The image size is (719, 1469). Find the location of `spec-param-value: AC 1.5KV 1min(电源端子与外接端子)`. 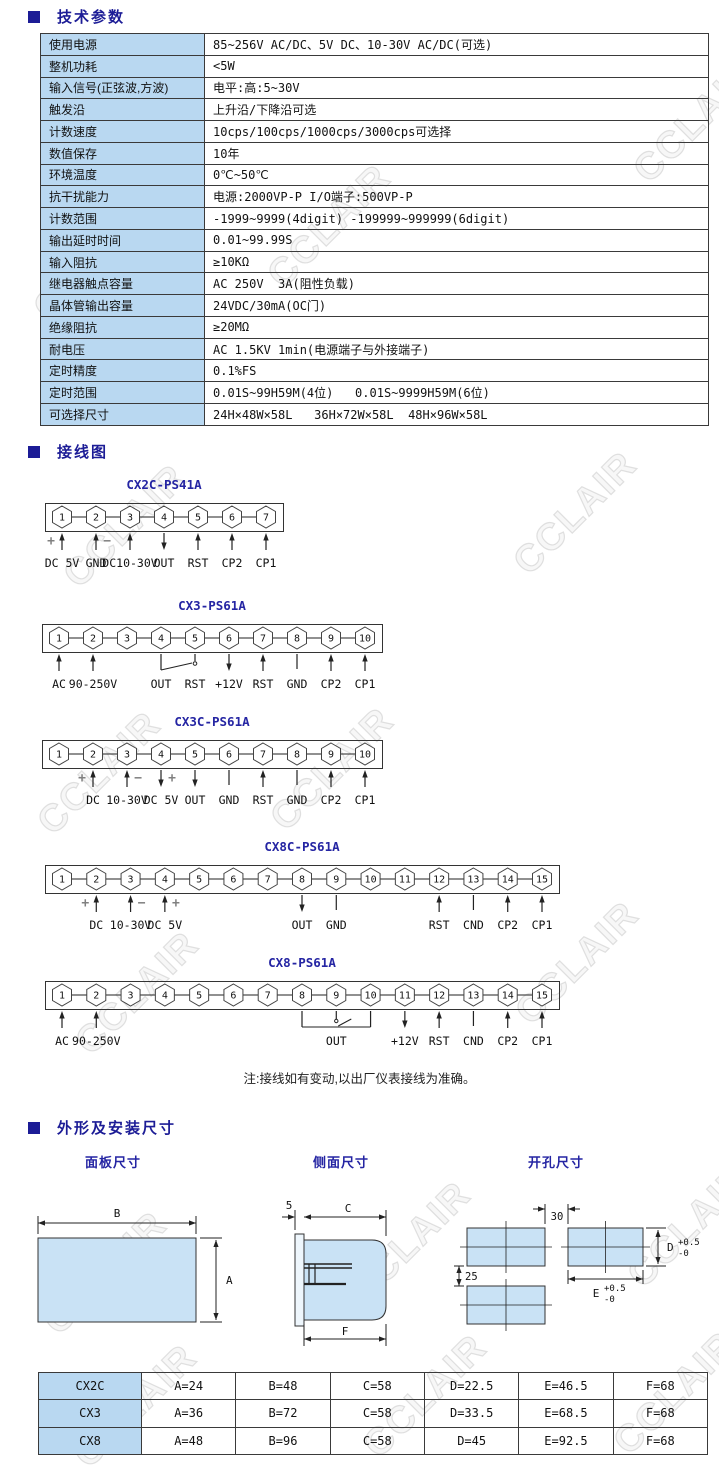

spec-param-value: AC 1.5KV 1min(电源端子与外接端子) is located at coordinates (456, 349).